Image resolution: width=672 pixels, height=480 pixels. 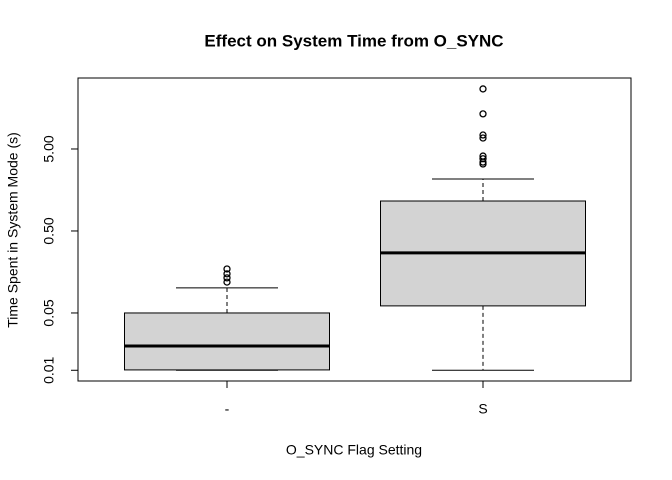 What do you see at coordinates (49, 312) in the screenshot?
I see `y-tick-label: 0.05` at bounding box center [49, 312].